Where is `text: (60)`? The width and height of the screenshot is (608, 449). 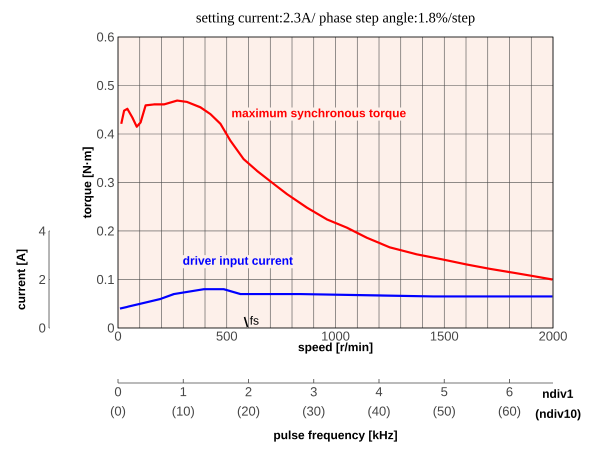
text: (60) is located at coordinates (509, 412).